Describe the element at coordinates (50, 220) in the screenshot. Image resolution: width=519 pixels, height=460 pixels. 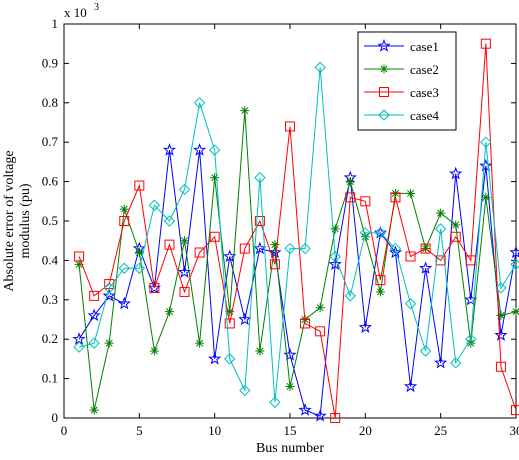
I see `y-tick-label: 0.5` at that location.